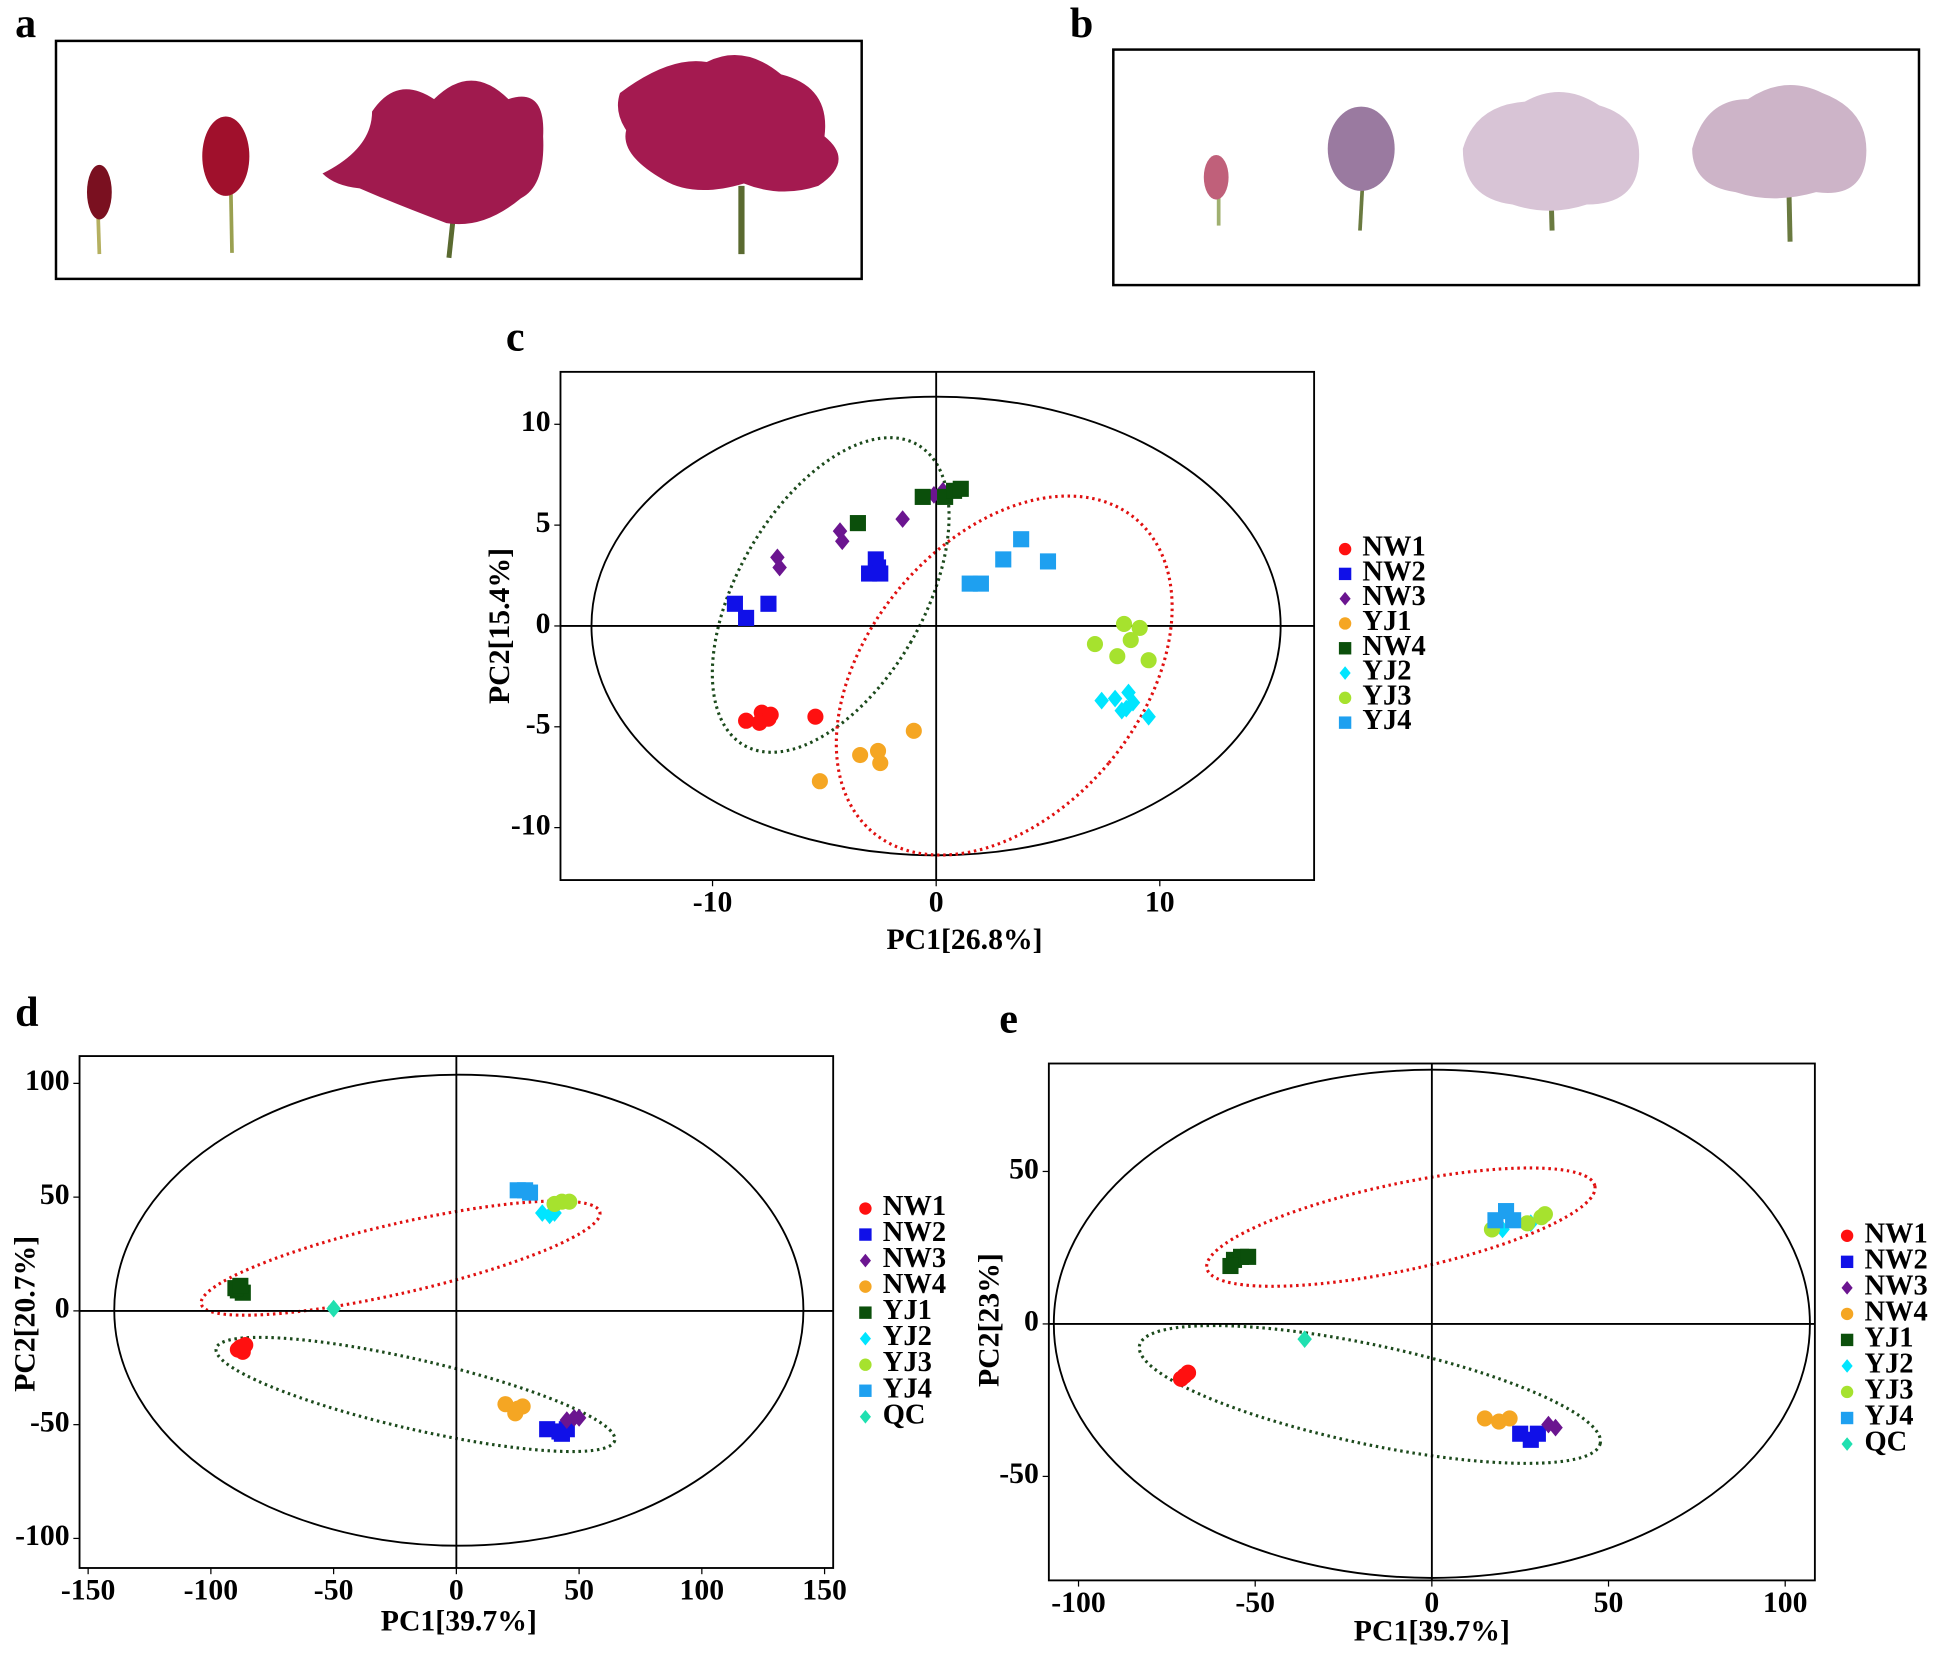 The height and width of the screenshot is (1656, 1944). What do you see at coordinates (531, 824) in the screenshot?
I see `y-tick-label: -10` at bounding box center [531, 824].